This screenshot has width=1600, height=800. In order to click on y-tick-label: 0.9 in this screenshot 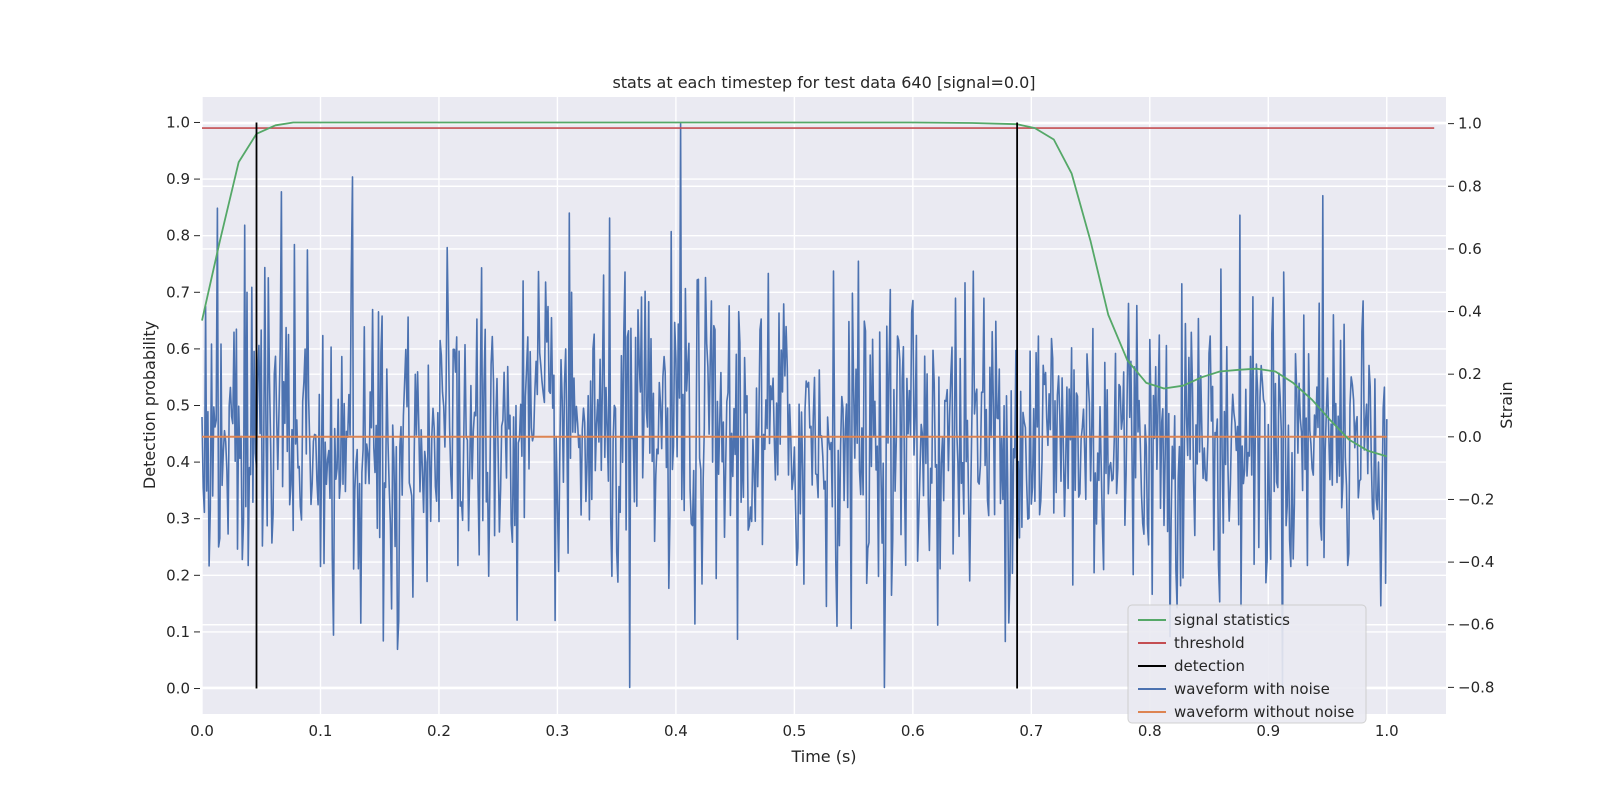, I will do `click(178, 179)`.